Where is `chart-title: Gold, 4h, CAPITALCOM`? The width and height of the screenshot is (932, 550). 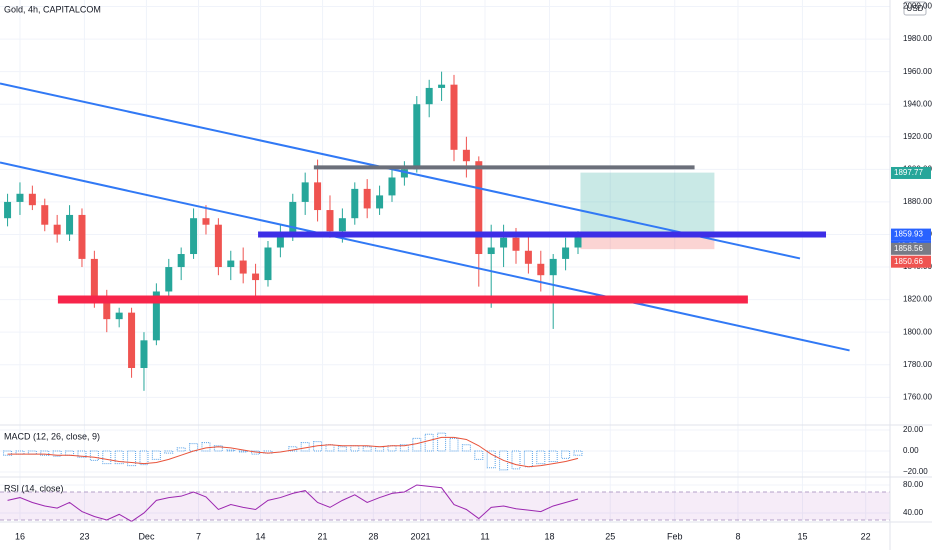
chart-title: Gold, 4h, CAPITALCOM is located at coordinates (52, 9).